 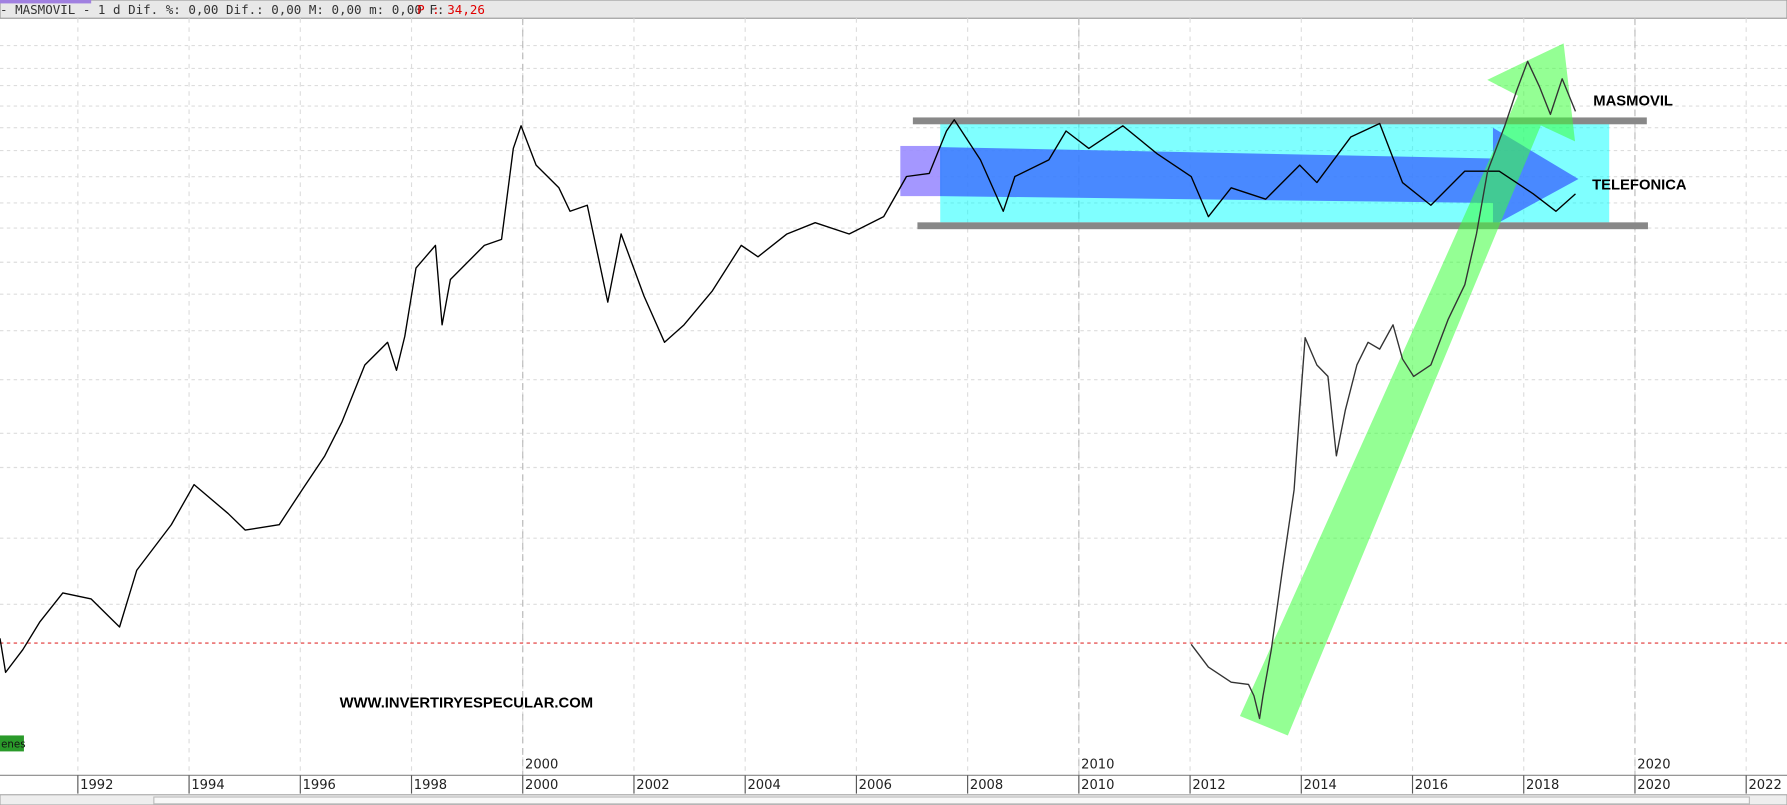 What do you see at coordinates (921, 171) in the screenshot?
I see `purple-box` at bounding box center [921, 171].